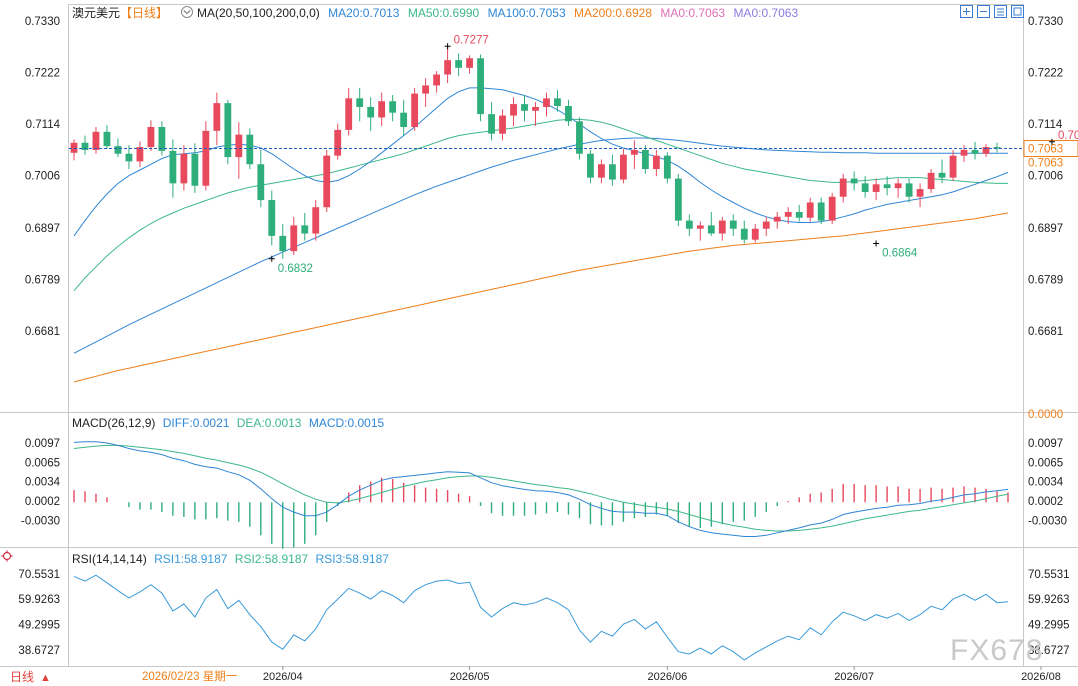 The width and height of the screenshot is (1078, 686). What do you see at coordinates (541, 489) in the screenshot?
I see `macd-diff-line` at bounding box center [541, 489].